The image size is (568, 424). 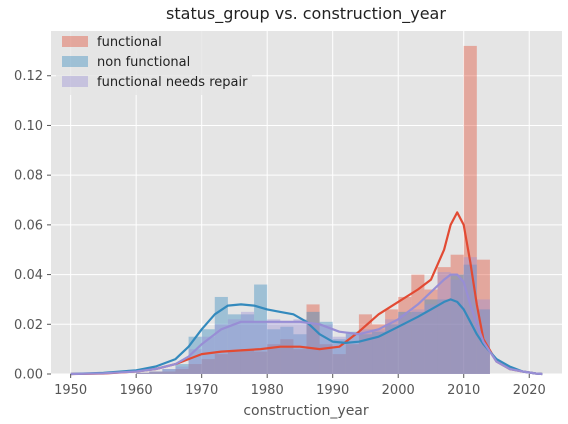 What do you see at coordinates (129, 42) in the screenshot?
I see `legend-label: functional` at bounding box center [129, 42].